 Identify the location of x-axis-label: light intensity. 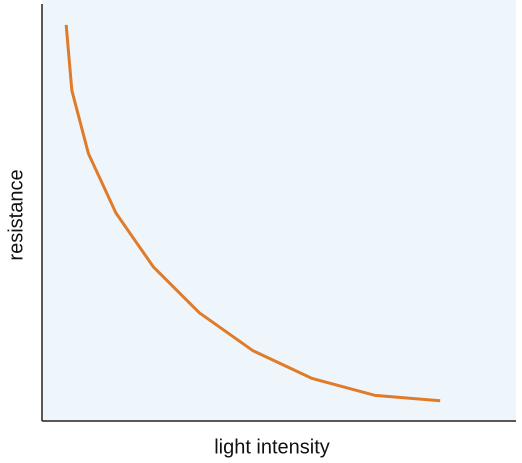
(272, 447).